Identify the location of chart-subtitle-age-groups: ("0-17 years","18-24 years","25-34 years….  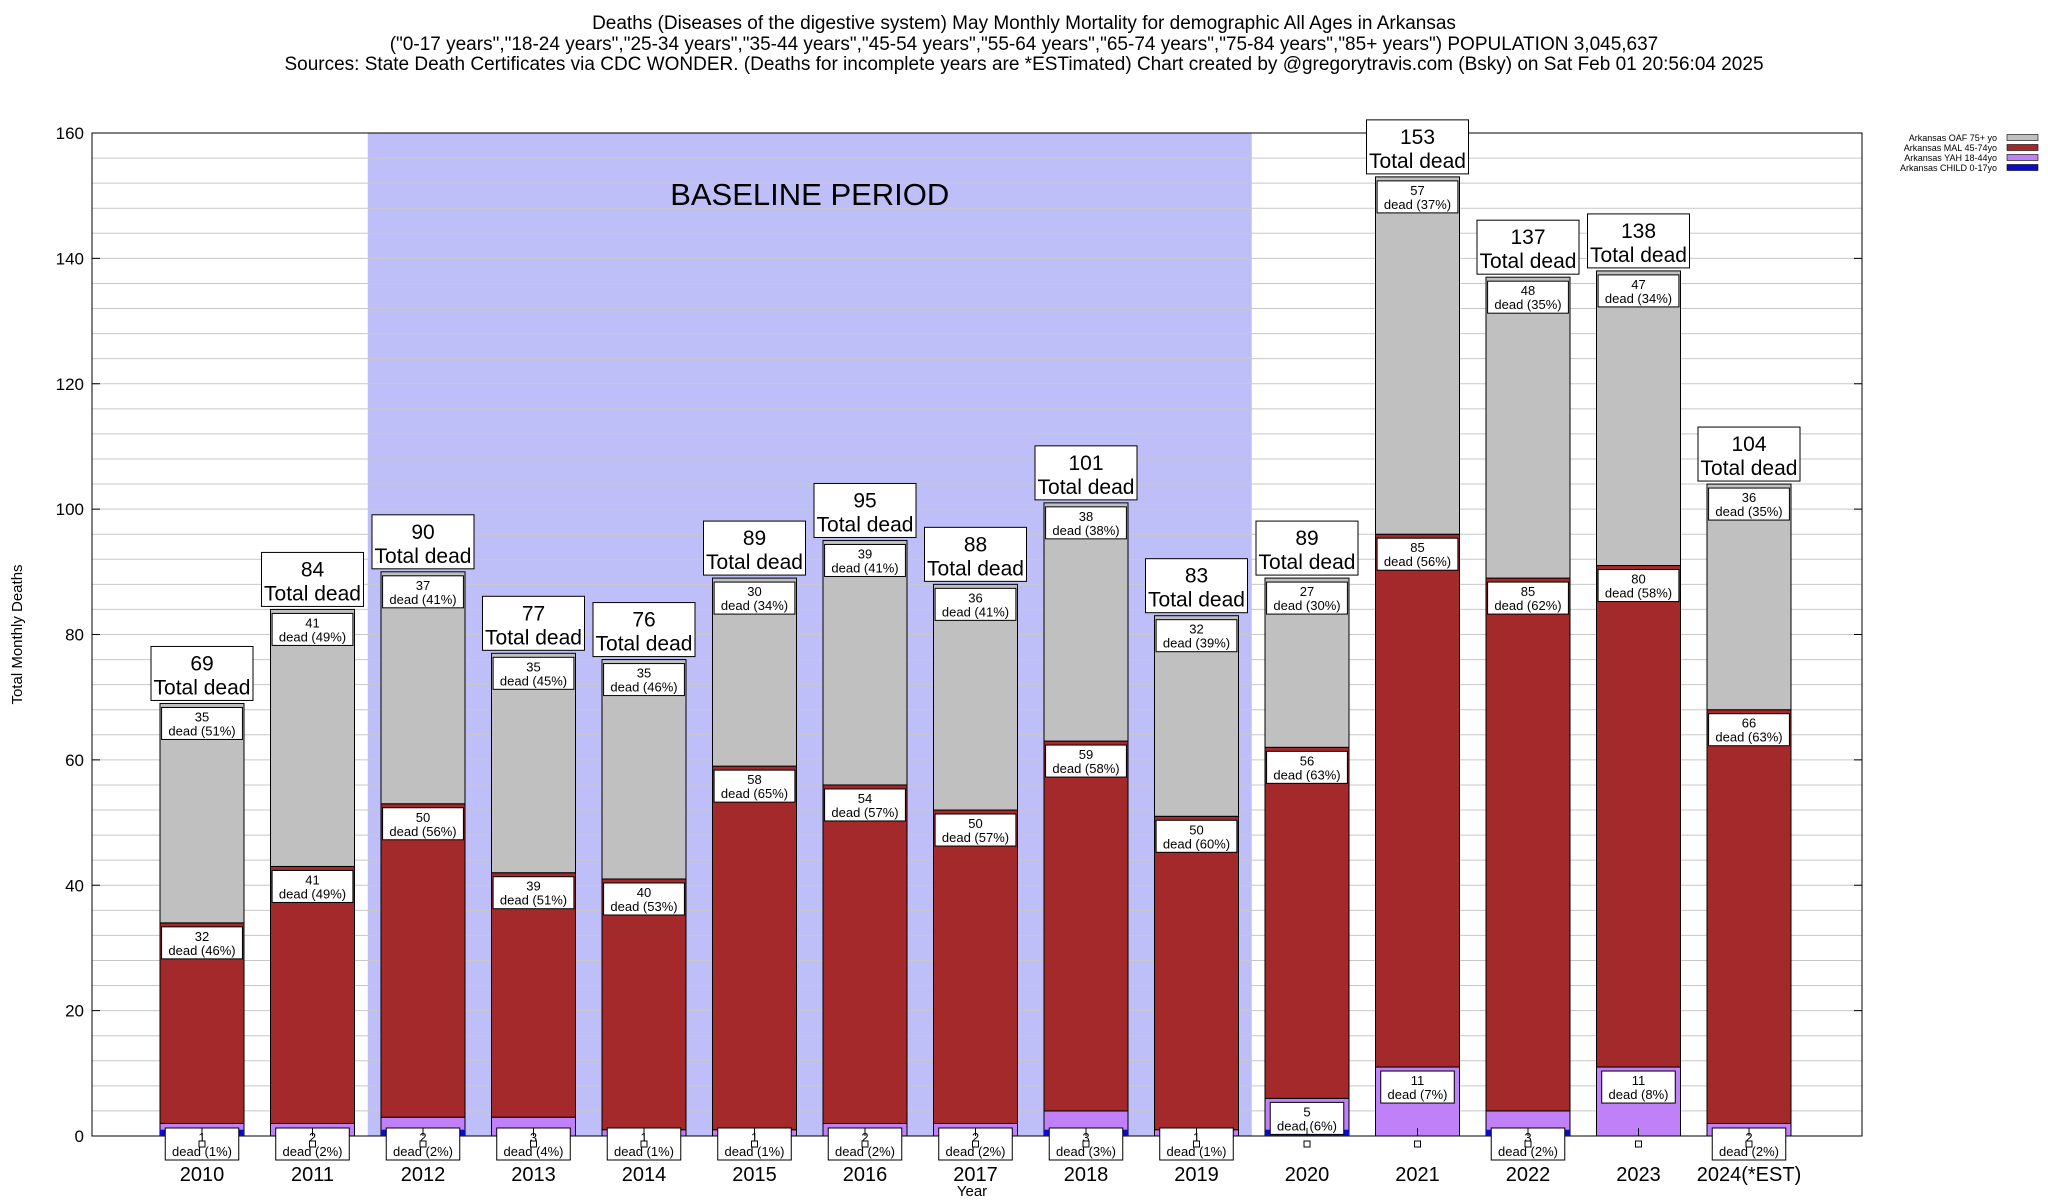
(1024, 44).